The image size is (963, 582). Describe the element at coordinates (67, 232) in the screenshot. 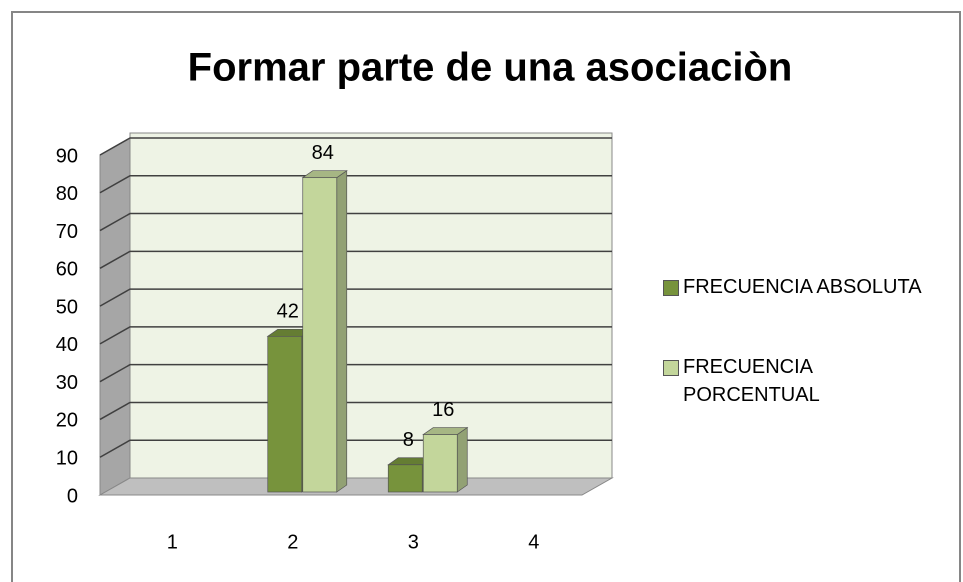

I see `y-tick-label: 70` at that location.